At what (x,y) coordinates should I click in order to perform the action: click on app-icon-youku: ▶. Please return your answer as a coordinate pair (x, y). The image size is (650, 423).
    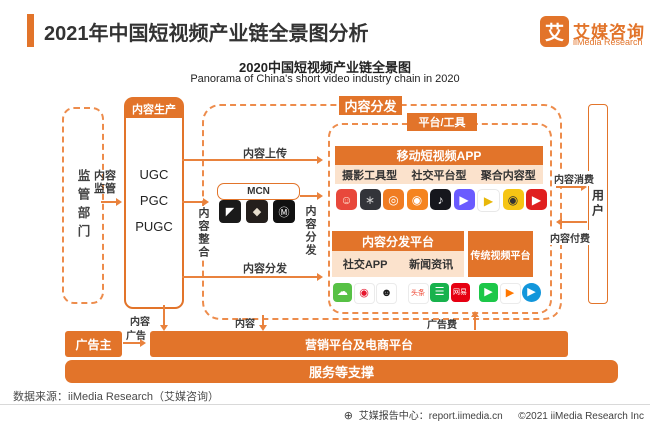
    Looking at the image, I should click on (531, 292).